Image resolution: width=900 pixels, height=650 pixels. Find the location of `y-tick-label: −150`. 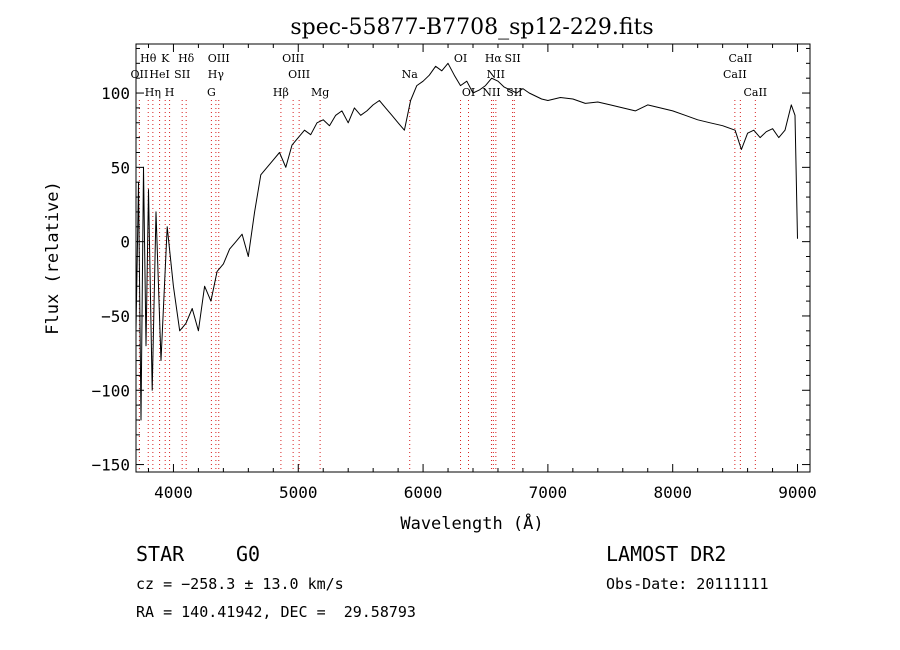

y-tick-label: −150 is located at coordinates (110, 465).